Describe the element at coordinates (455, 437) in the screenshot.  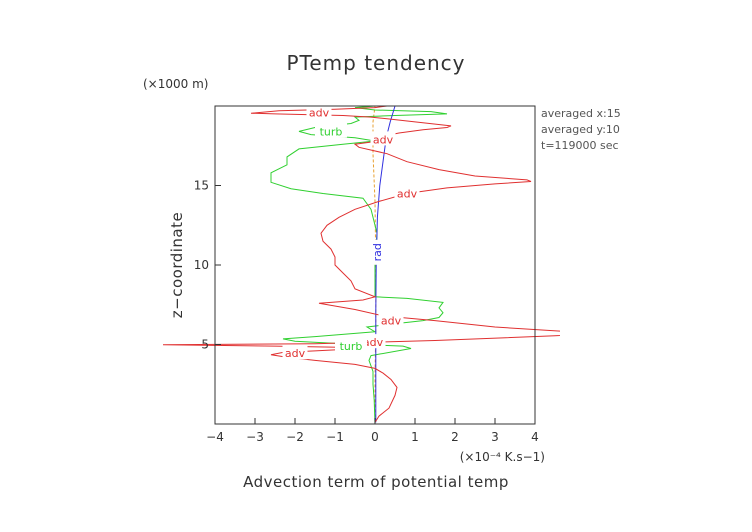
I see `x-tick-label: 2` at that location.